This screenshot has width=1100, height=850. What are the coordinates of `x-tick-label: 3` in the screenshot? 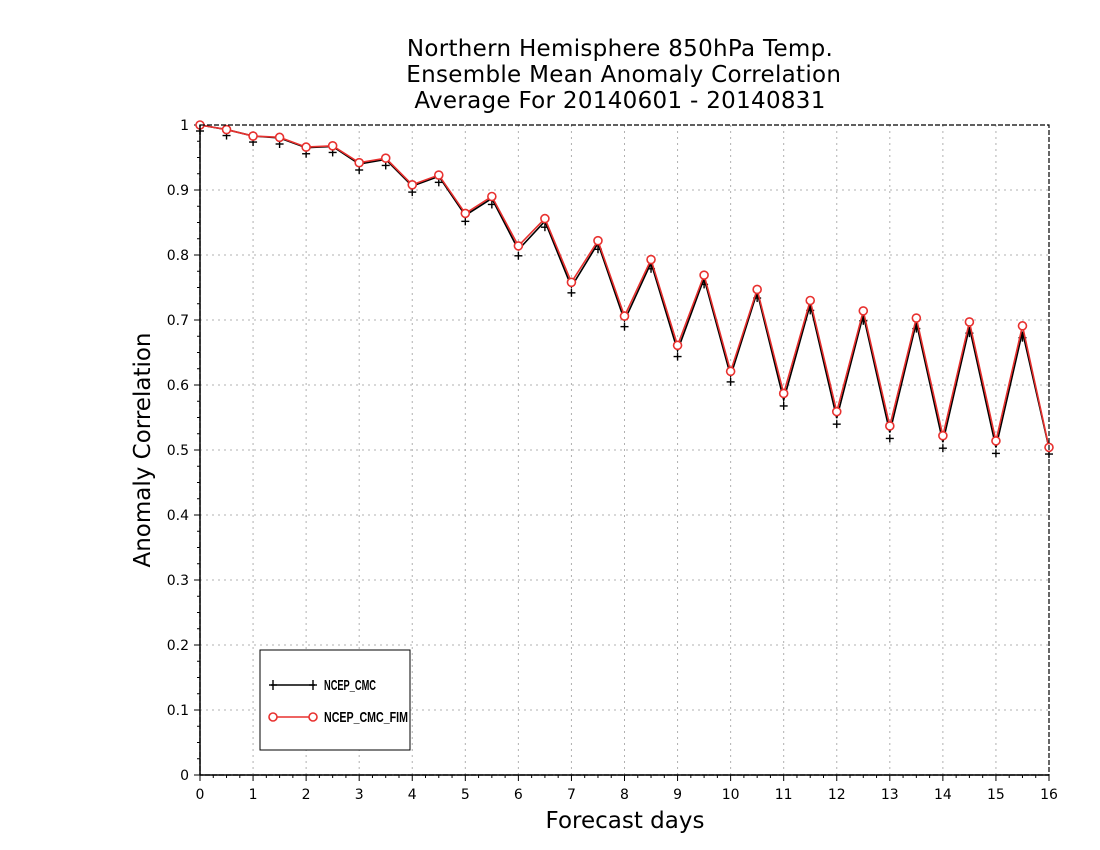 It's located at (359, 795).